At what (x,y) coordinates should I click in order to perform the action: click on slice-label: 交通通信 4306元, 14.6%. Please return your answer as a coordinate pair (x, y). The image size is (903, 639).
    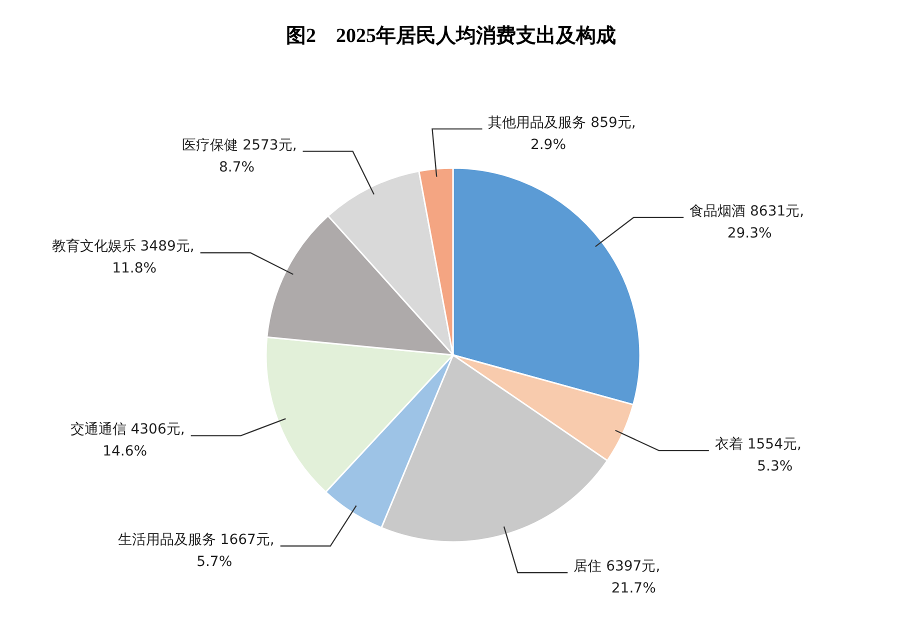
    Looking at the image, I should click on (127, 441).